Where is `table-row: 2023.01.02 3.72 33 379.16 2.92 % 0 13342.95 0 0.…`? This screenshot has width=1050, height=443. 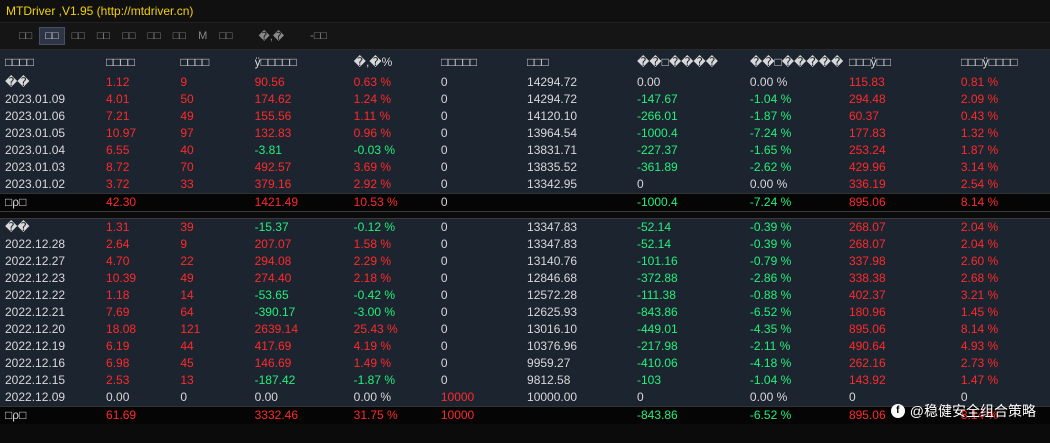
table-row: 2023.01.02 3.72 33 379.16 2.92 % 0 13342.95 0 0.… is located at coordinates (525, 184).